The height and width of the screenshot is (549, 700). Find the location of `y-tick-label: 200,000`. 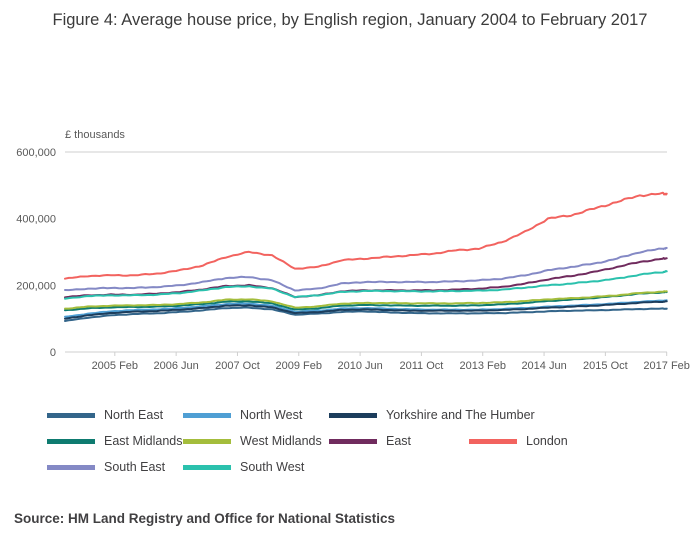

y-tick-label: 200,000 is located at coordinates (36, 286).